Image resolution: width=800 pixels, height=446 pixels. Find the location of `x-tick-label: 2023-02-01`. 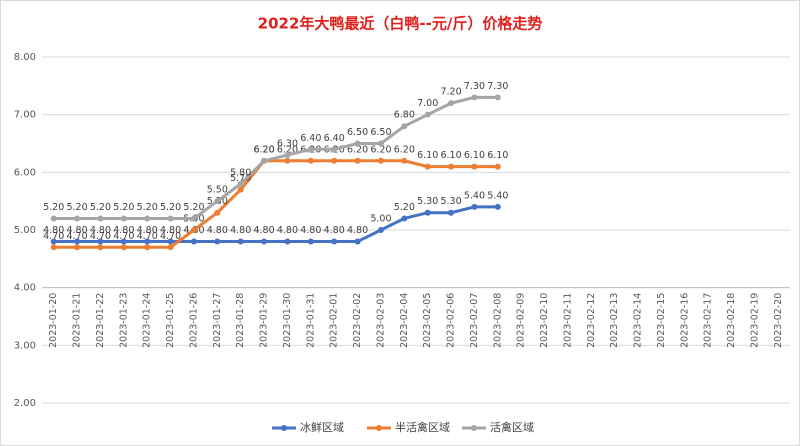

x-tick-label: 2023-02-01 is located at coordinates (334, 320).